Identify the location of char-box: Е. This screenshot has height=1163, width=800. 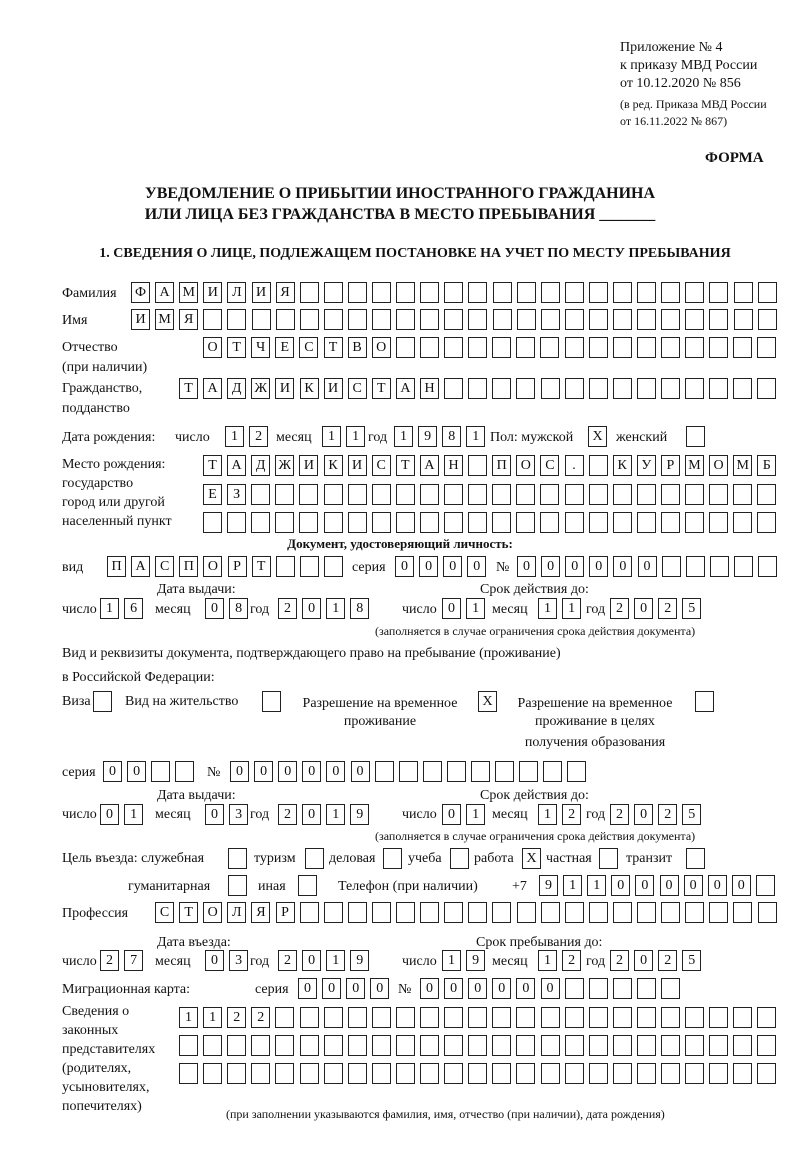
(212, 494).